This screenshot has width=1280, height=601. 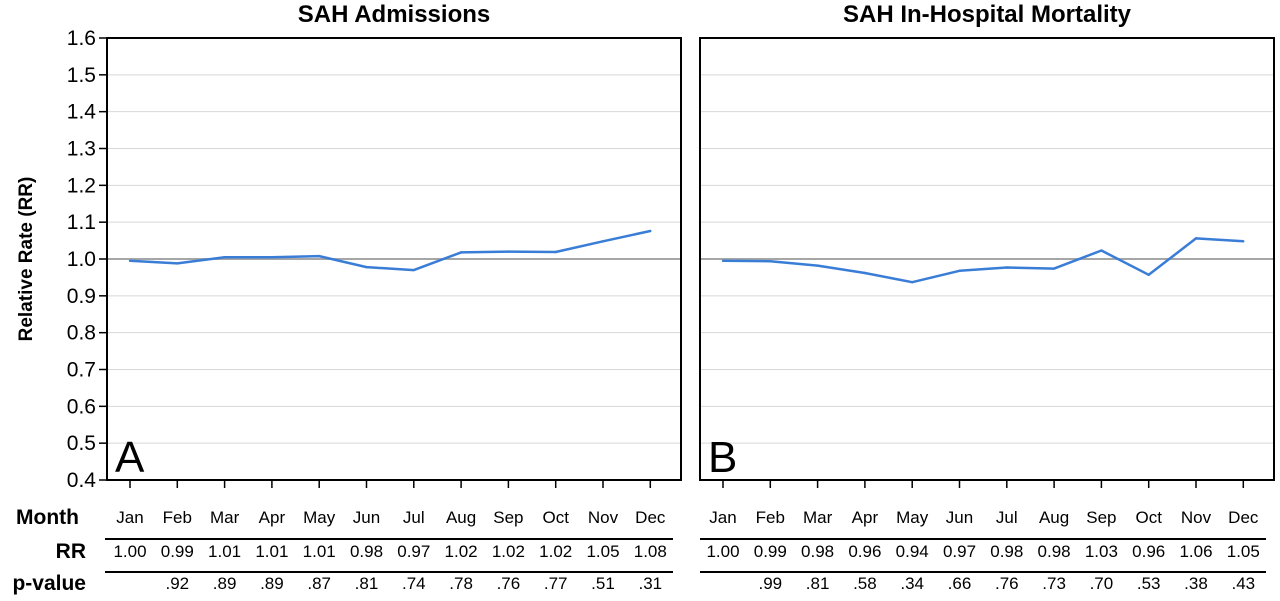 What do you see at coordinates (81, 38) in the screenshot?
I see `y-tick-label: 1.6` at bounding box center [81, 38].